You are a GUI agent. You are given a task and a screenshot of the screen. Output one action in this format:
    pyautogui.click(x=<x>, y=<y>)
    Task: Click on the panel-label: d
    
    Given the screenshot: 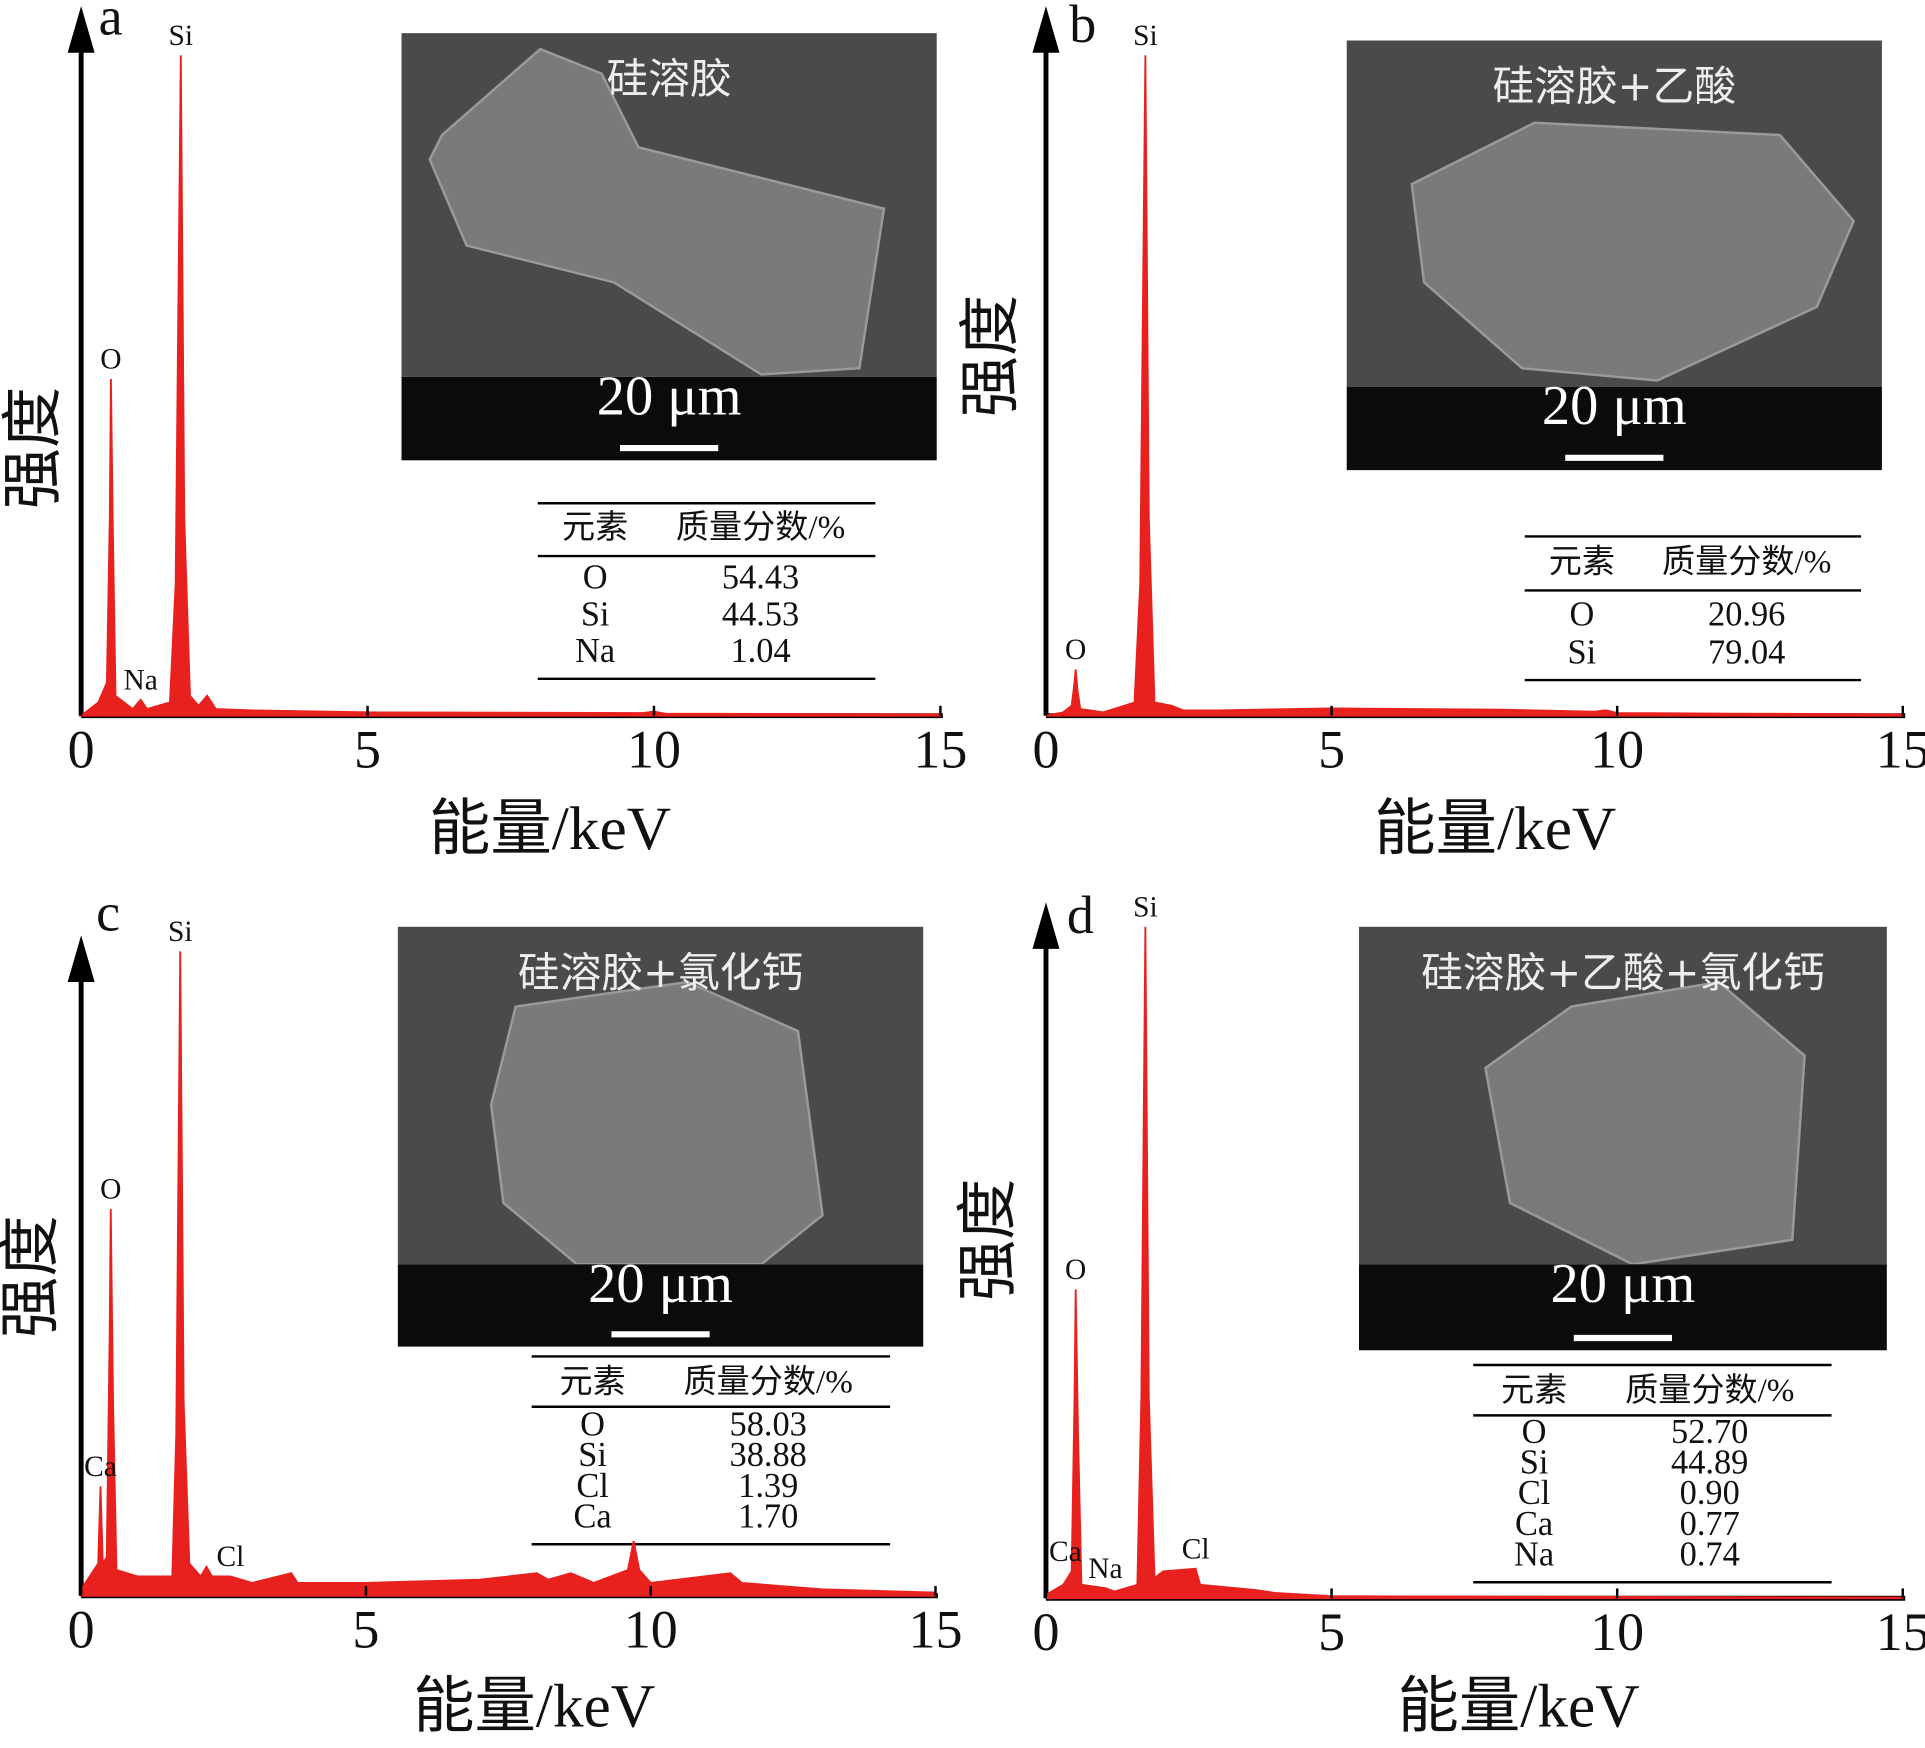 What is the action you would take?
    pyautogui.click(x=1080, y=915)
    